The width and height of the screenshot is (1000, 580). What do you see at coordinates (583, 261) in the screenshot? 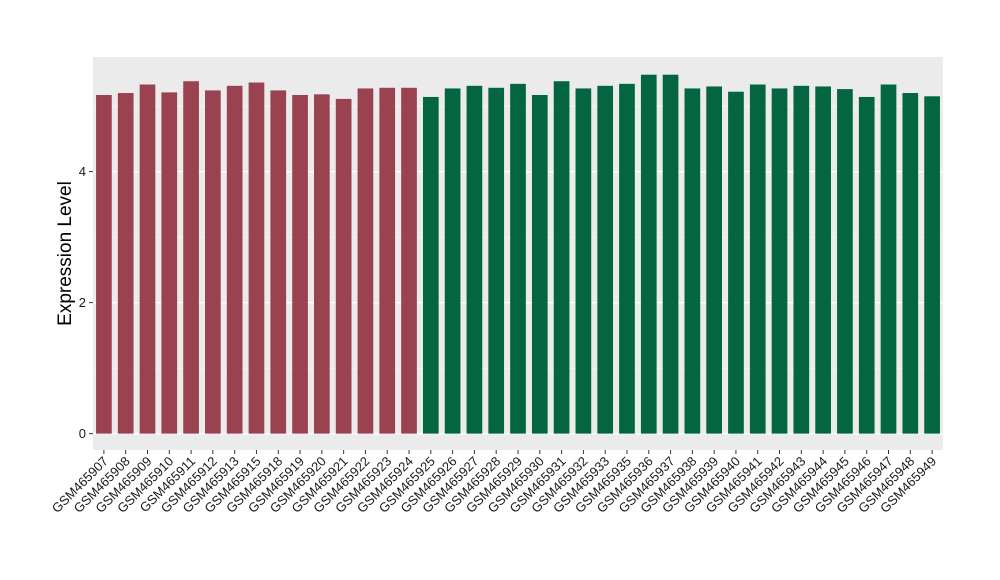
I see `bar-GSM465932` at bounding box center [583, 261].